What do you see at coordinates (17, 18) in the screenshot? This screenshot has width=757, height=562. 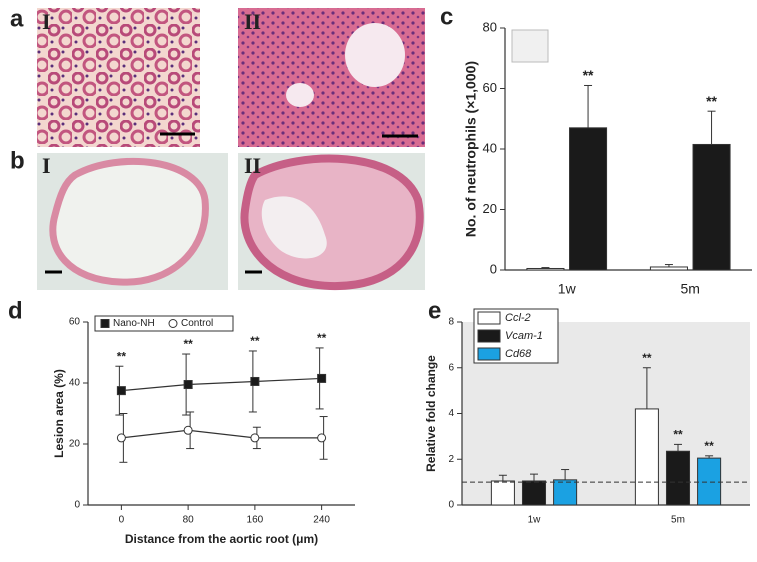 I see `panel-label: a` at bounding box center [17, 18].